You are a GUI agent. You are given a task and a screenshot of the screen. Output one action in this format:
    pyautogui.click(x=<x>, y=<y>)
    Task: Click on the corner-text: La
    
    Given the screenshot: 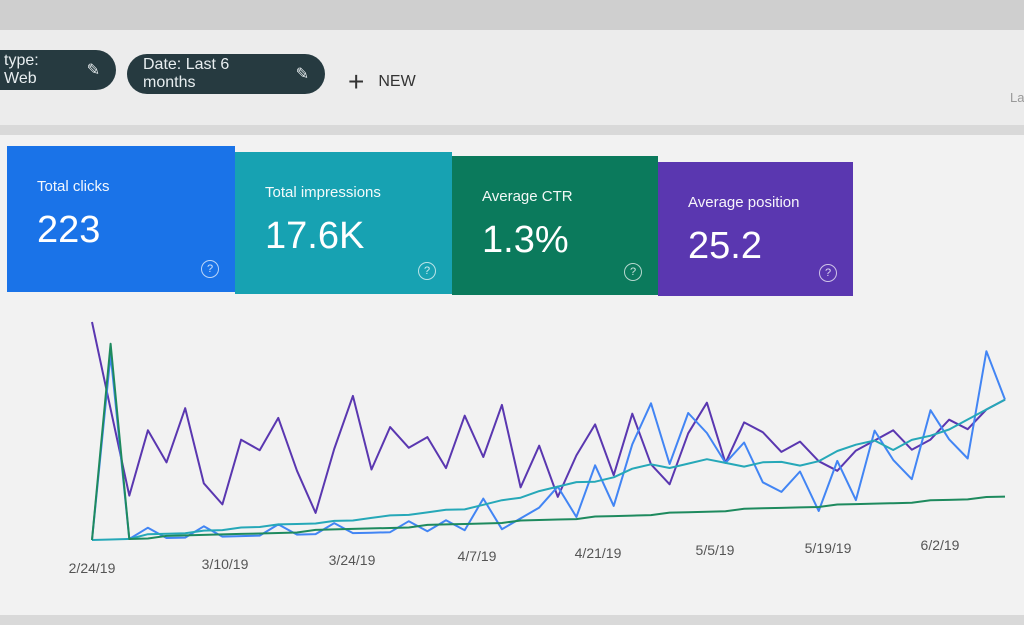 What is the action you would take?
    pyautogui.click(x=1017, y=97)
    